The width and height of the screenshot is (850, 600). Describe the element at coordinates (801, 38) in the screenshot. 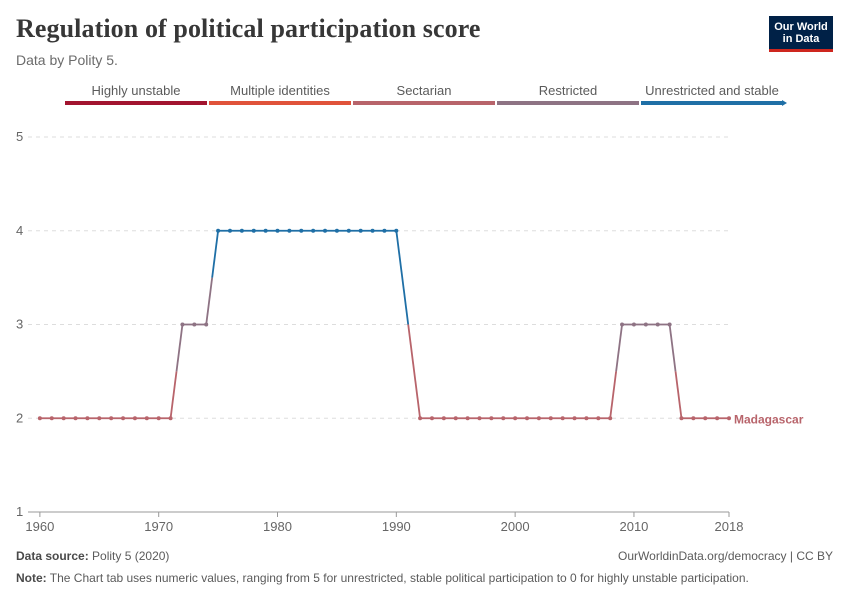

I see `logo-line-2: in Data` at that location.